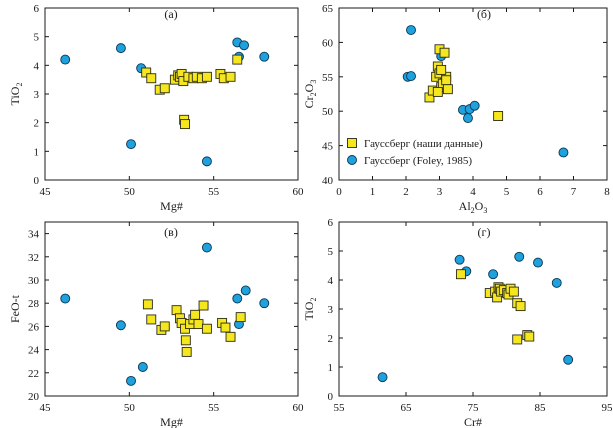 This screenshot has height=428, width=613. I want to click on y-tick-label: 2, so click(331, 339).